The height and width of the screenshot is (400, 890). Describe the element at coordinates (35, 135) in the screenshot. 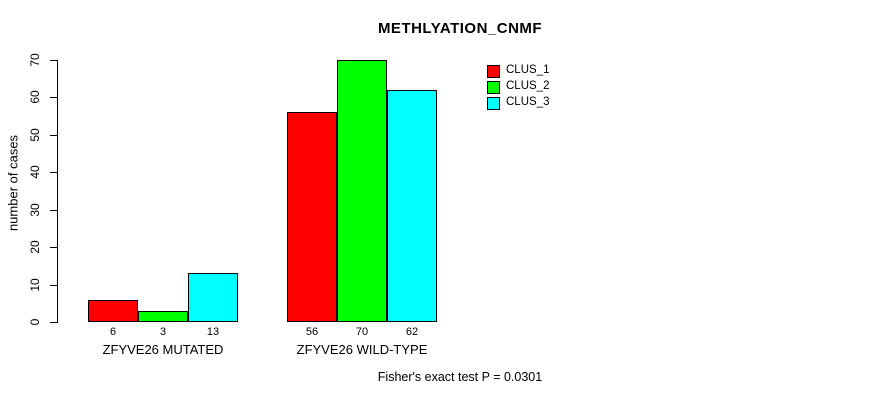

I see `y-tick-label: 50` at that location.